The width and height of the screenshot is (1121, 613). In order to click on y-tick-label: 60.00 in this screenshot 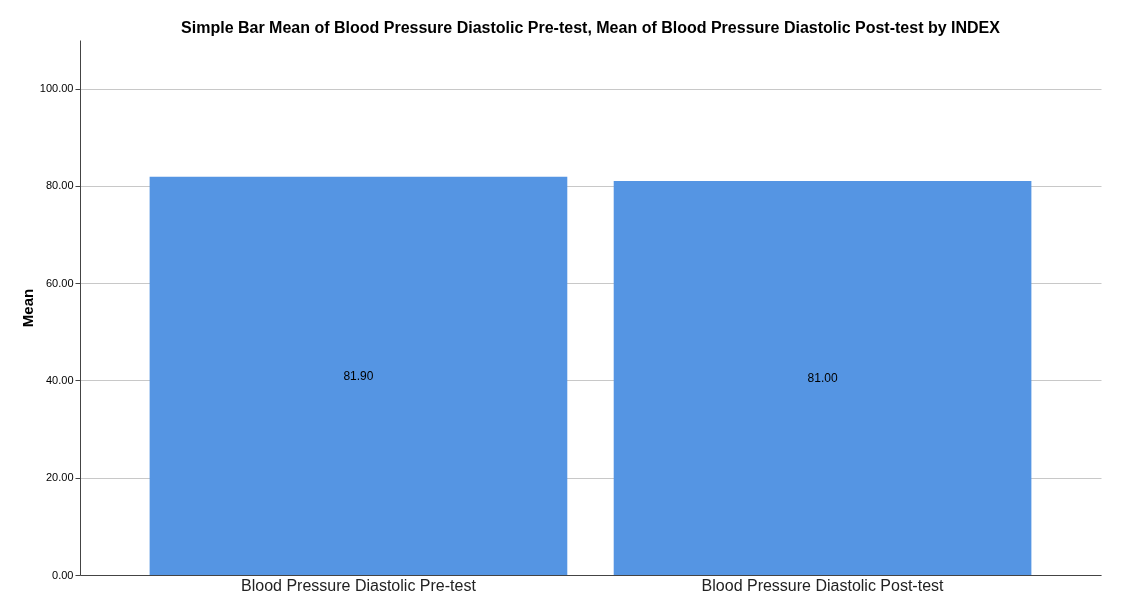, I will do `click(59, 282)`.